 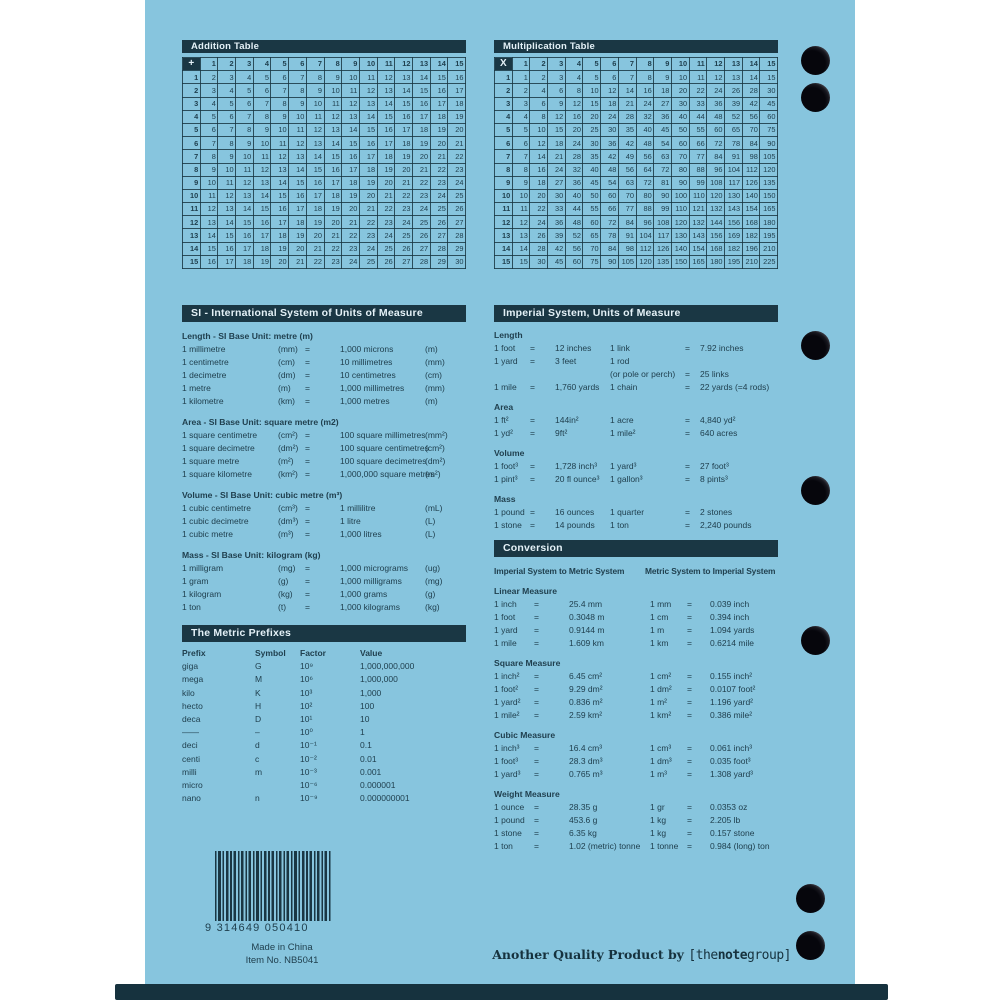 I want to click on measure-cell: (cm), so click(x=286, y=362).